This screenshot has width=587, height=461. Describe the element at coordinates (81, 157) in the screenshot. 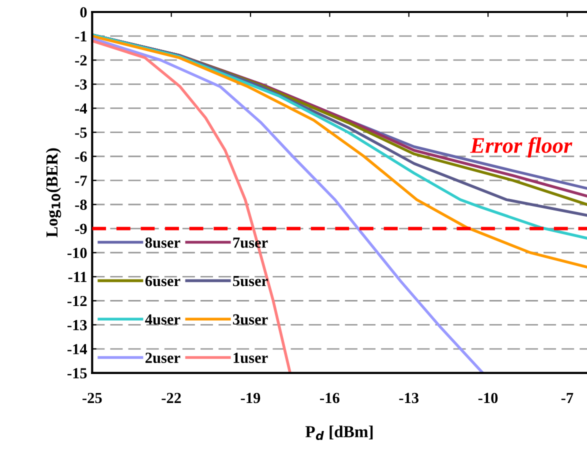

I see `y-tick-label: -6` at that location.